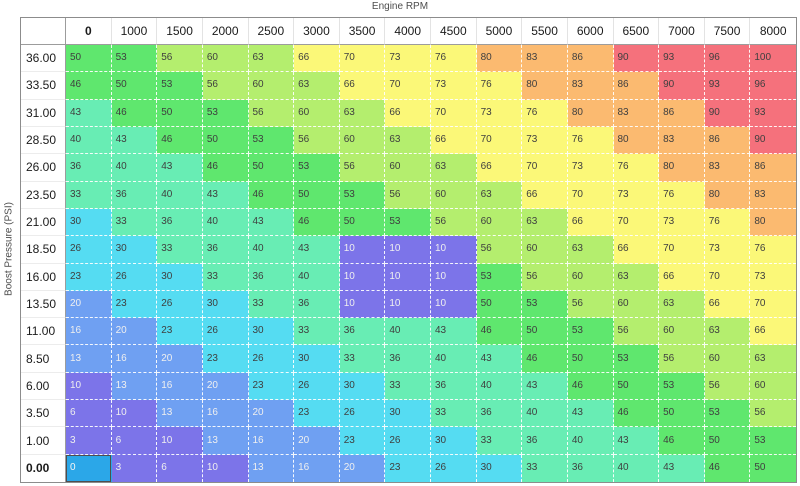  Describe the element at coordinates (545, 86) in the screenshot. I see `table-cell: 80` at that location.